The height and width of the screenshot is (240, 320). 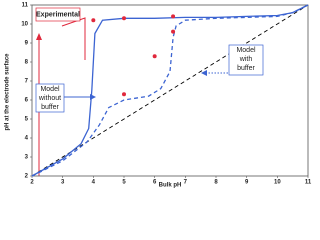 I want to click on annotation: Experimental, so click(x=58, y=14).